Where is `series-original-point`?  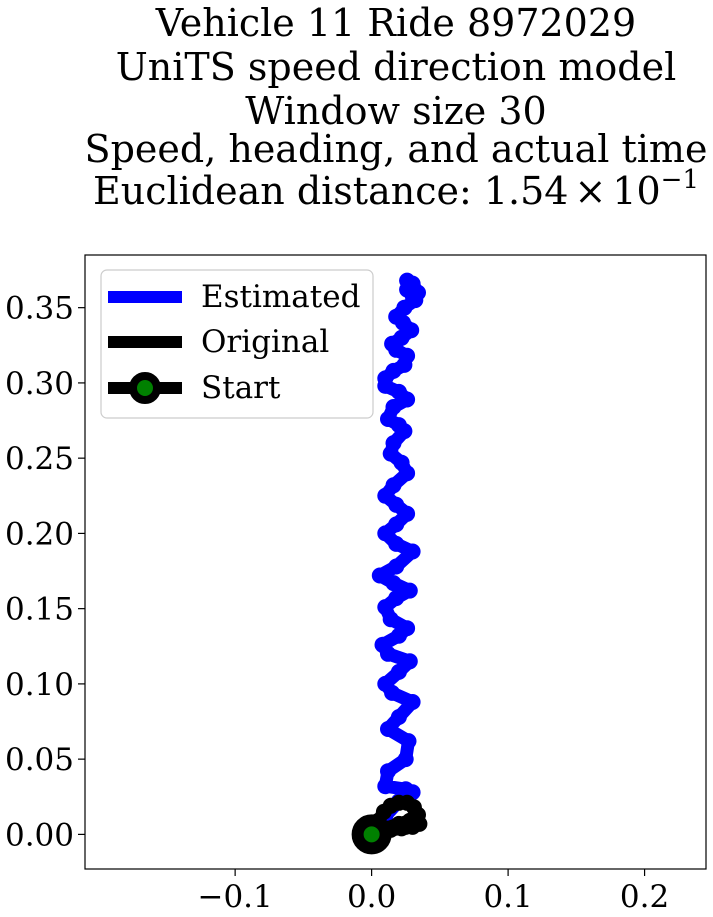 series-original-point is located at coordinates (405, 826).